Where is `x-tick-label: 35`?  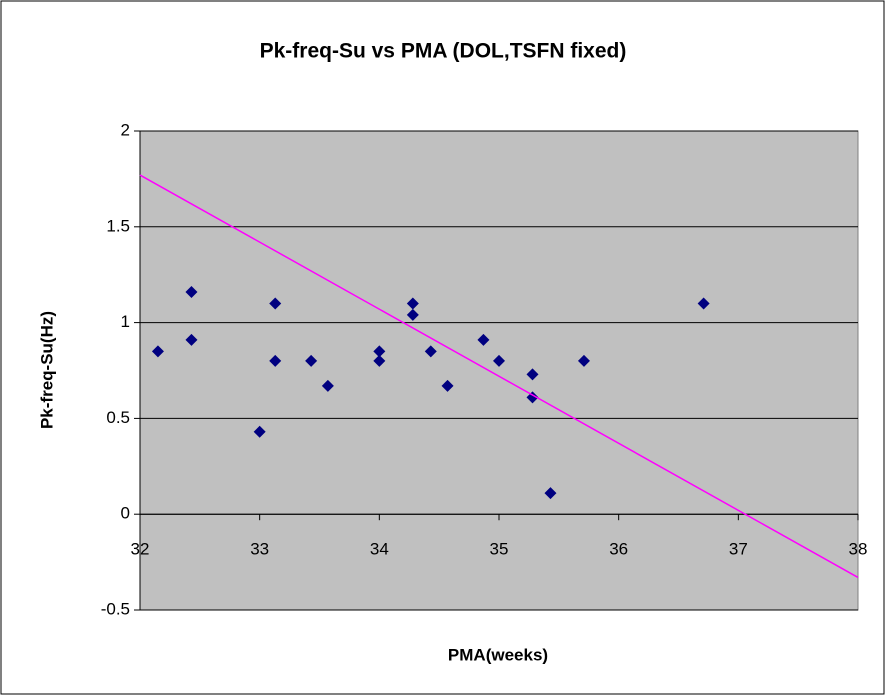
x-tick-label: 35 is located at coordinates (499, 549).